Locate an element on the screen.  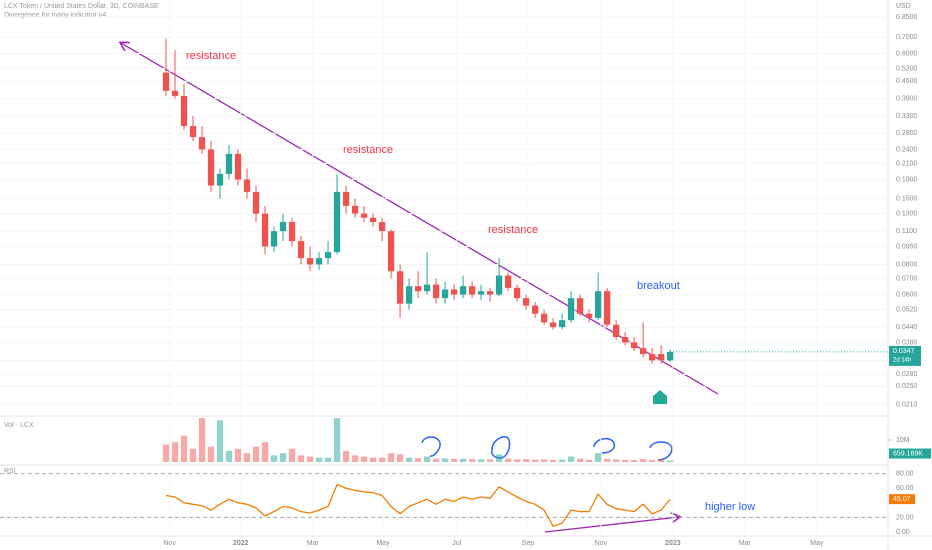
last-price-badge is located at coordinates (905, 355).